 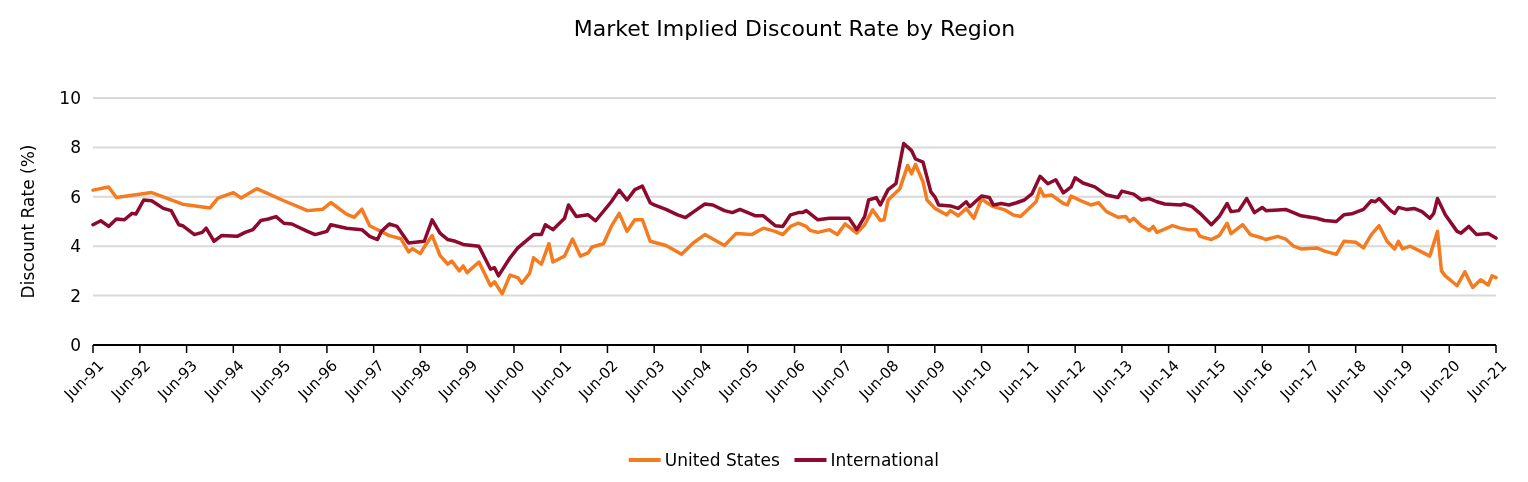 I want to click on legend-label: International, so click(x=884, y=459).